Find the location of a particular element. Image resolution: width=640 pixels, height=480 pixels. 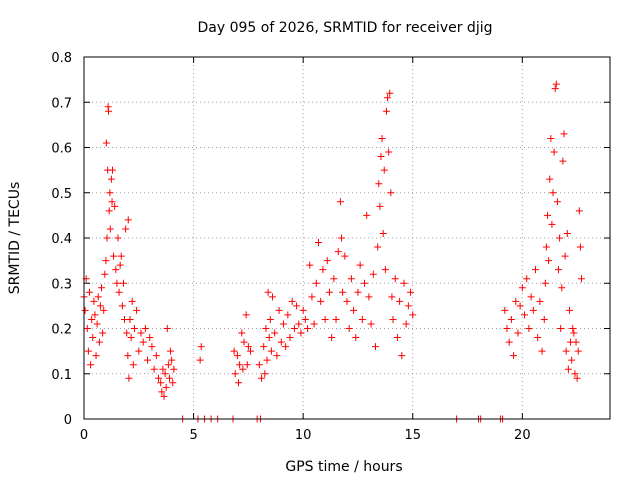

y-tick-label: 0 is located at coordinates (68, 420).